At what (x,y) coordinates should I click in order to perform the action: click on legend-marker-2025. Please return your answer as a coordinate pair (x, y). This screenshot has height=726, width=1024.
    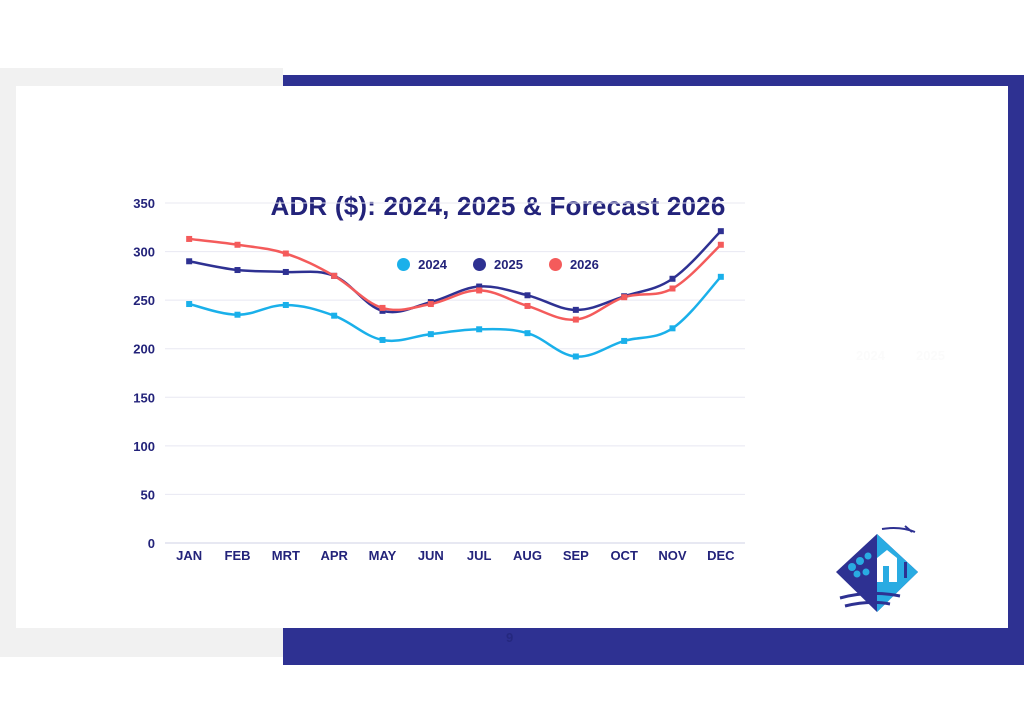
    Looking at the image, I should click on (480, 264).